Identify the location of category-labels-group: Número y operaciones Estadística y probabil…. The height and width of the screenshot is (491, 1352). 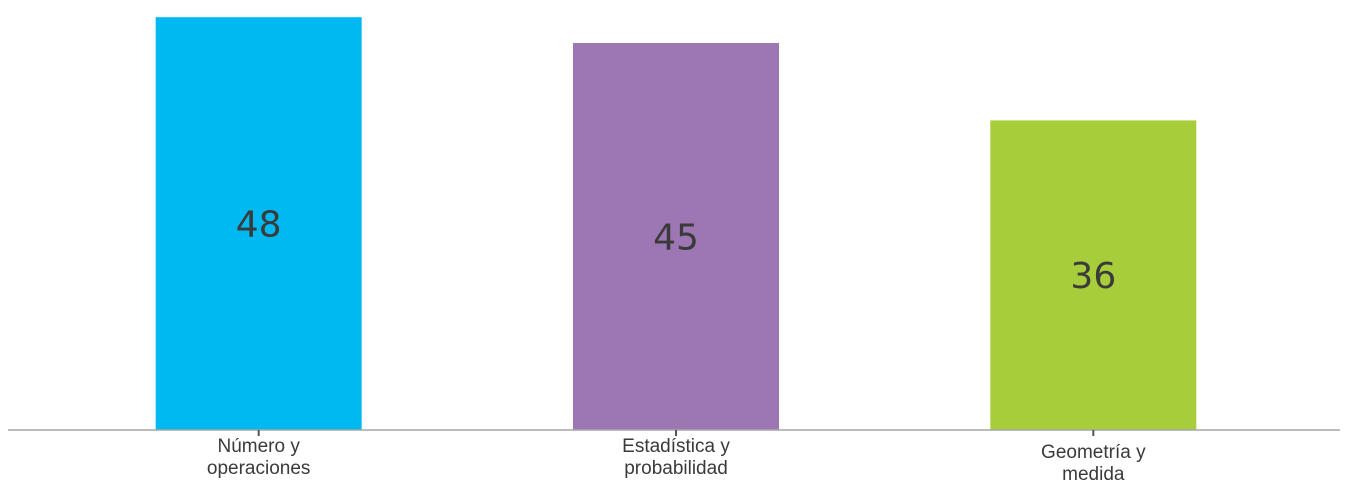
(676, 460).